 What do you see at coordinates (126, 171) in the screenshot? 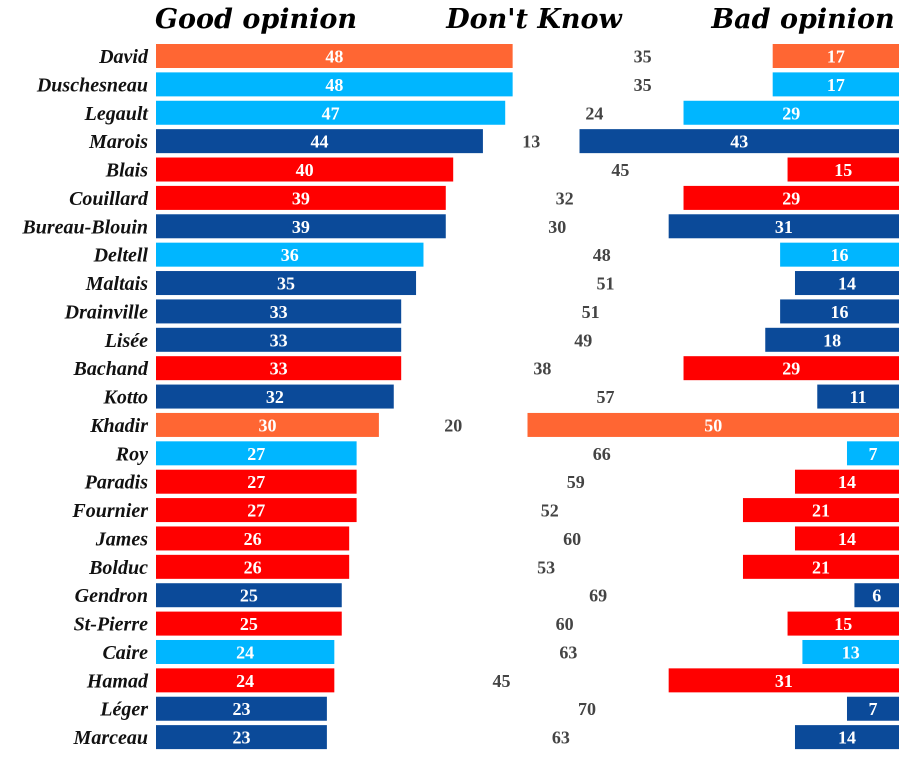
I see `category-label: Blais` at bounding box center [126, 171].